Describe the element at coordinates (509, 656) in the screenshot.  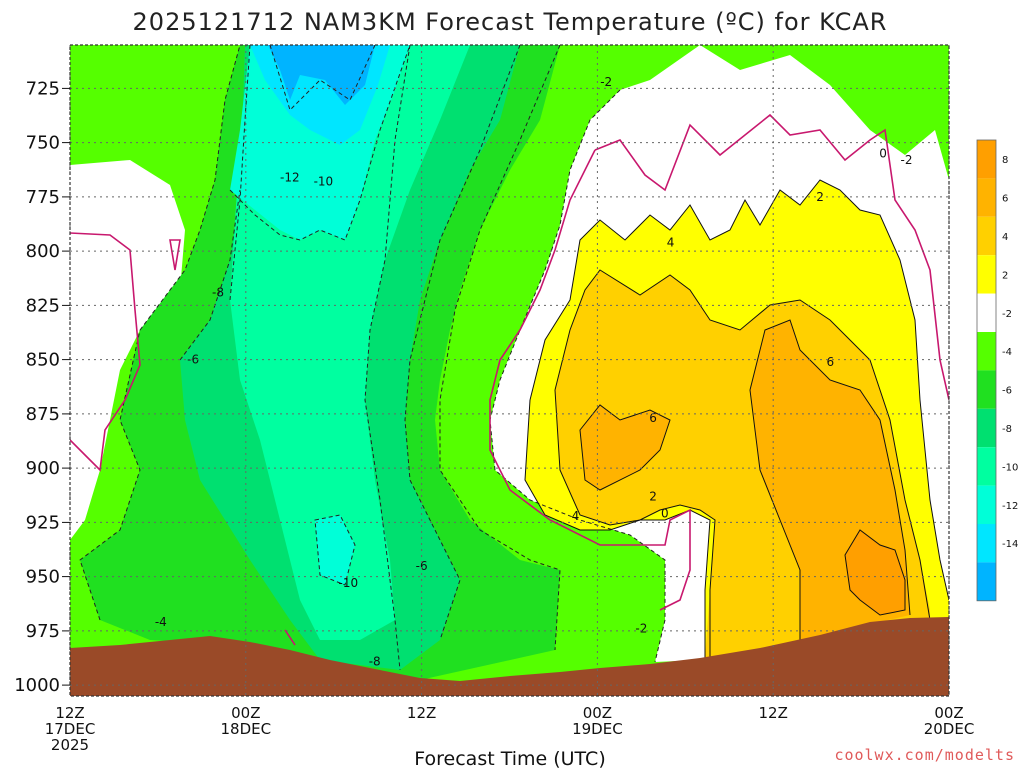
I see `ground-terrain` at that location.